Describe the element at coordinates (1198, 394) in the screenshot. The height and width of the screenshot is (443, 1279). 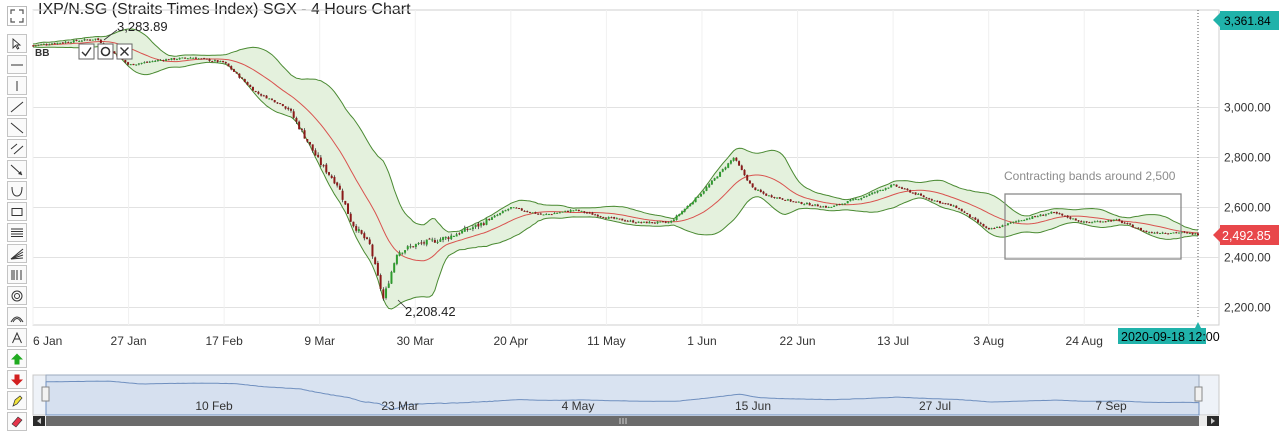
I see `navigator-right-handle` at that location.